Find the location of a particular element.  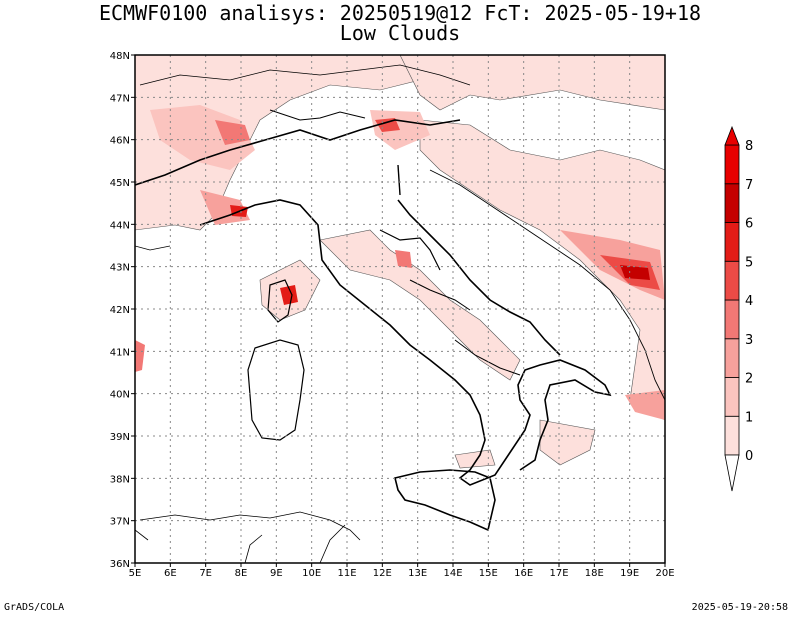

lon-label: 14E is located at coordinates (452, 573).